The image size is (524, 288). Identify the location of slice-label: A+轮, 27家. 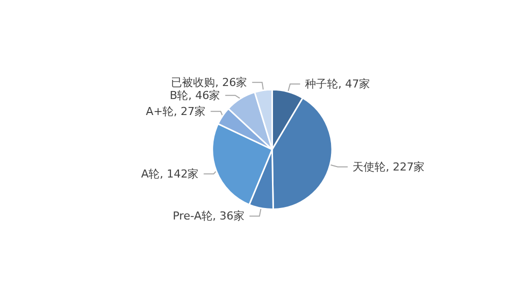
(176, 111).